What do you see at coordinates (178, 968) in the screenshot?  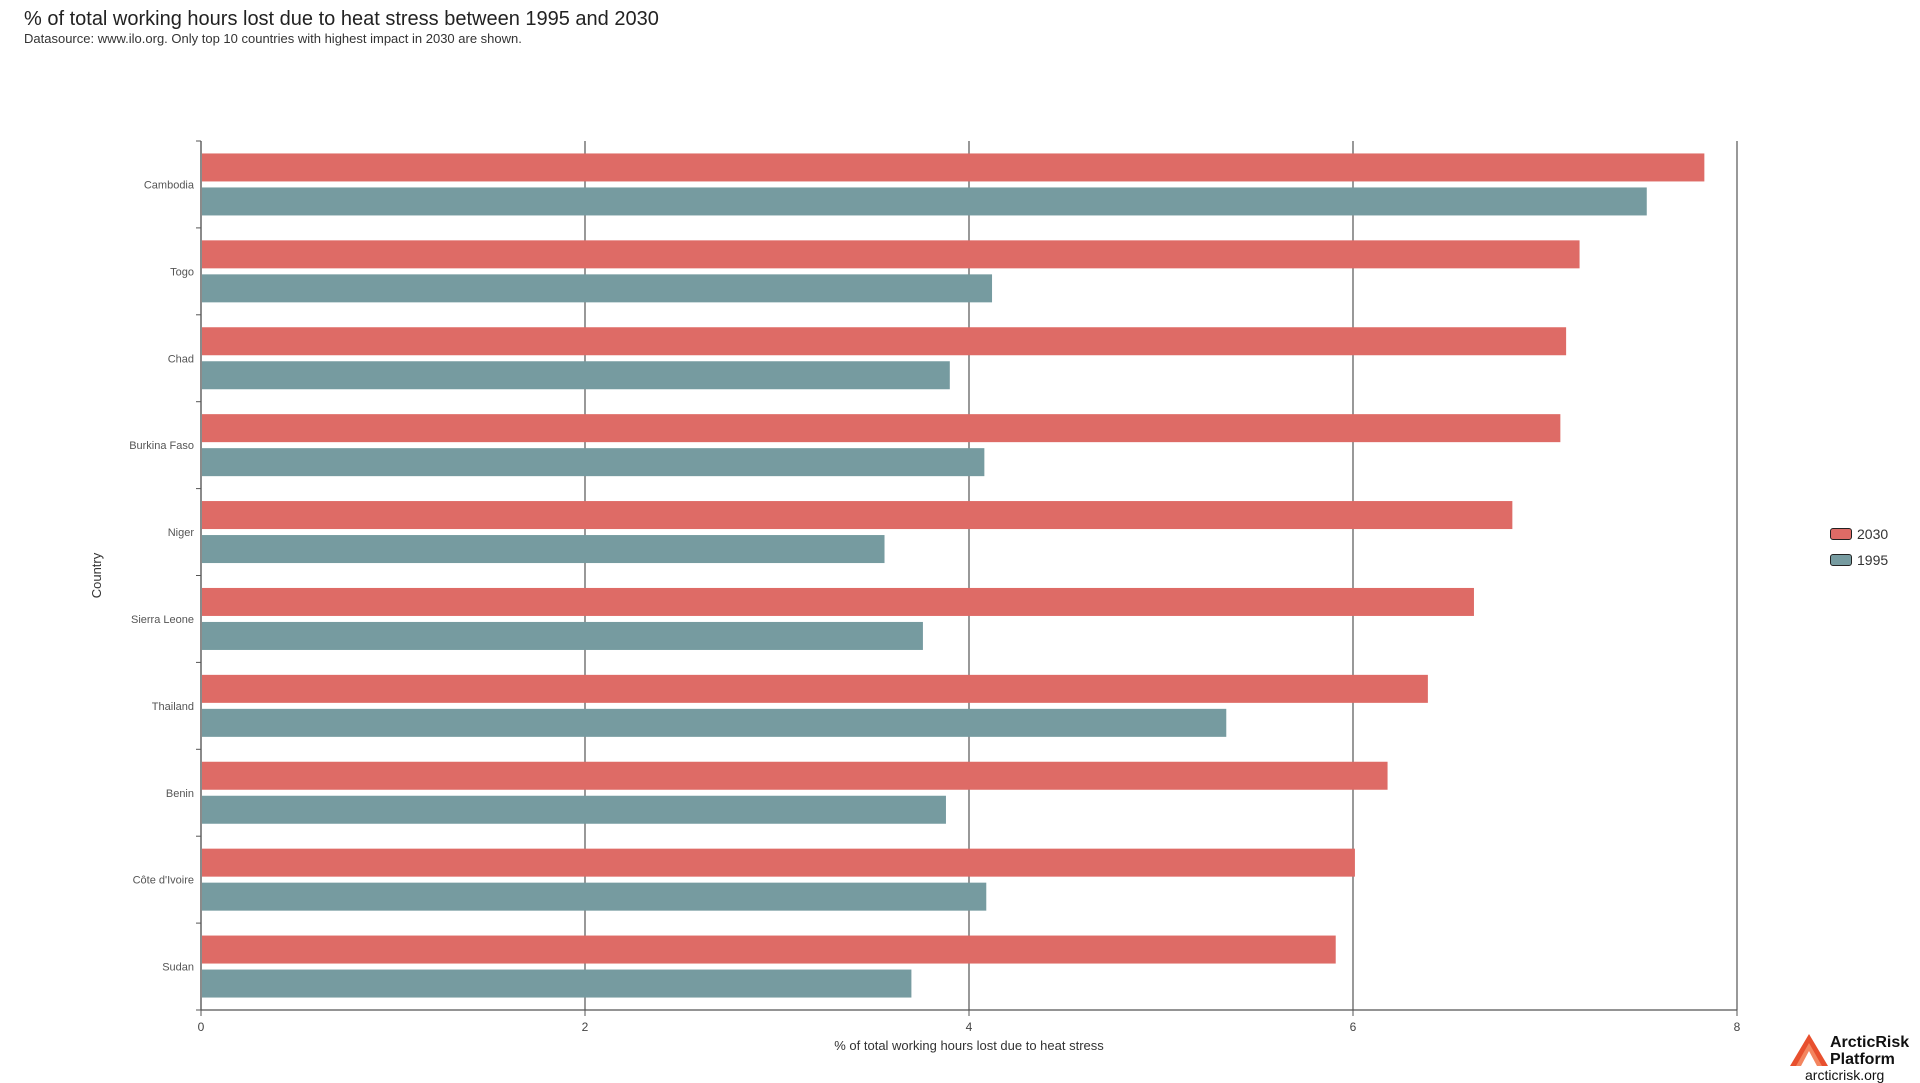 I see `y-tick-label-sudan: Sudan` at bounding box center [178, 968].